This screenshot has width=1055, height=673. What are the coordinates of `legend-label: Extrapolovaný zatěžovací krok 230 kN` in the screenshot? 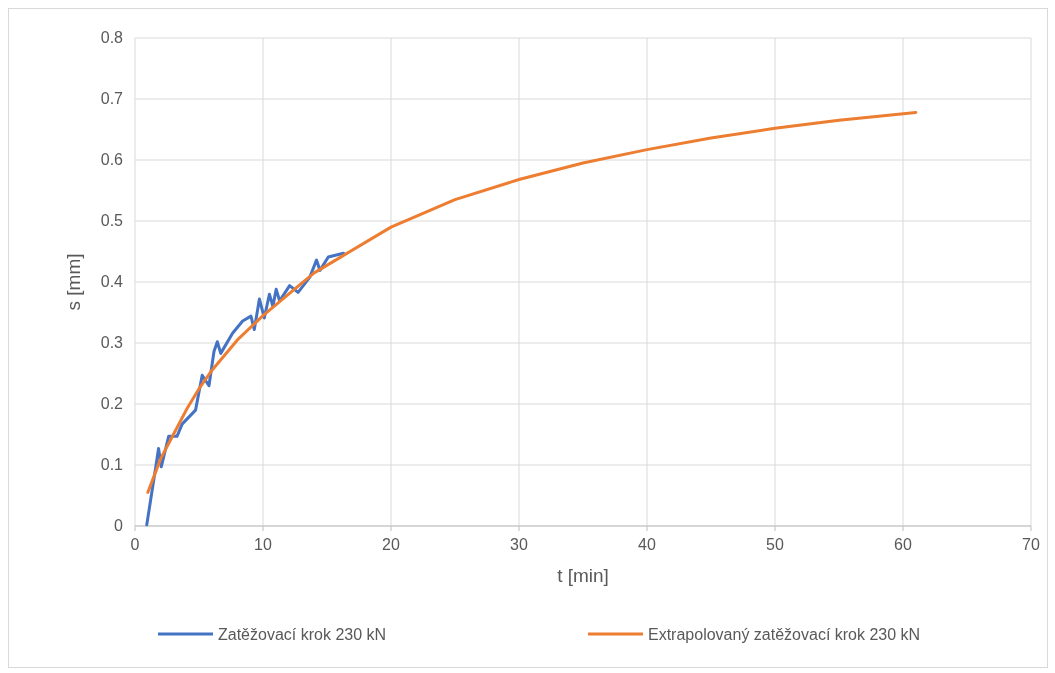 It's located at (784, 634).